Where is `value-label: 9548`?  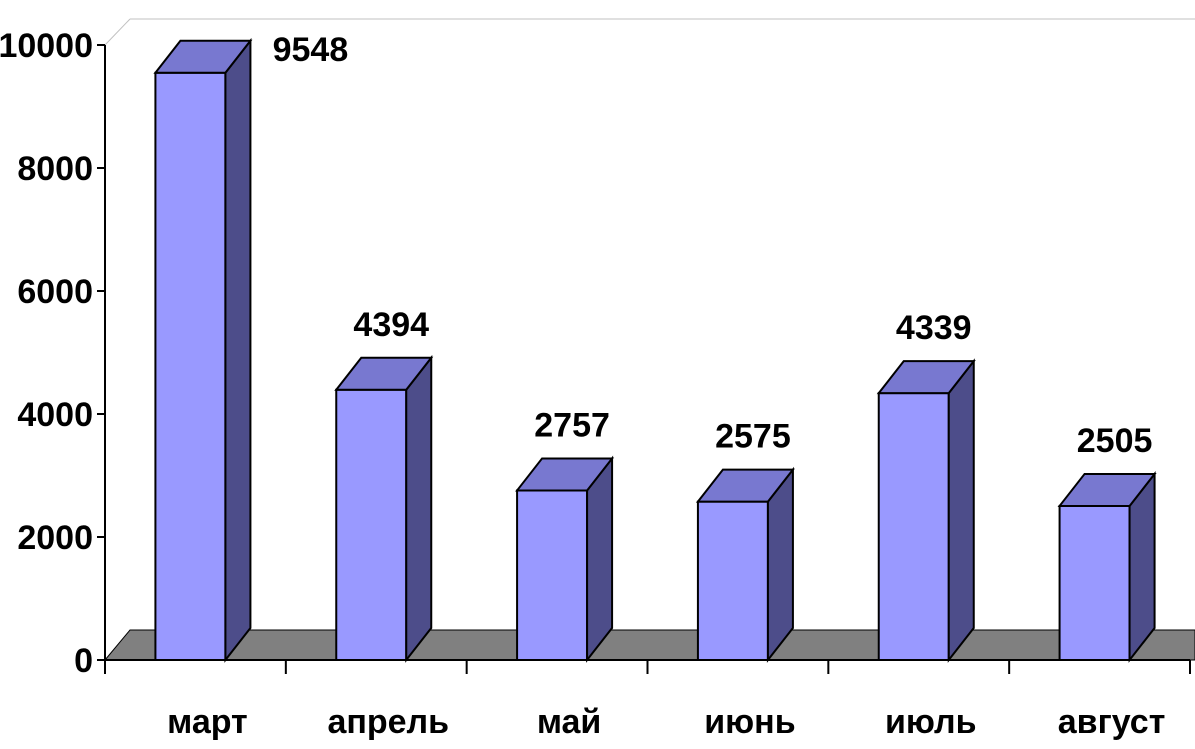 value-label: 9548 is located at coordinates (311, 50).